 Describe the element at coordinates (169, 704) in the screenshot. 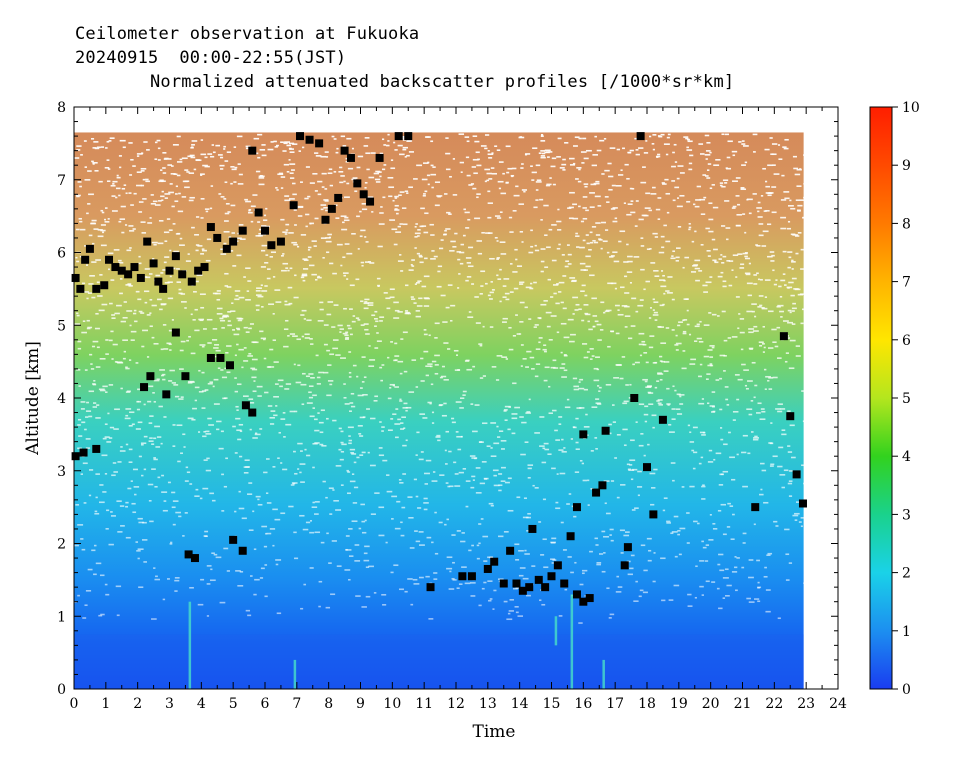

I see `x-tick-label: 3` at that location.